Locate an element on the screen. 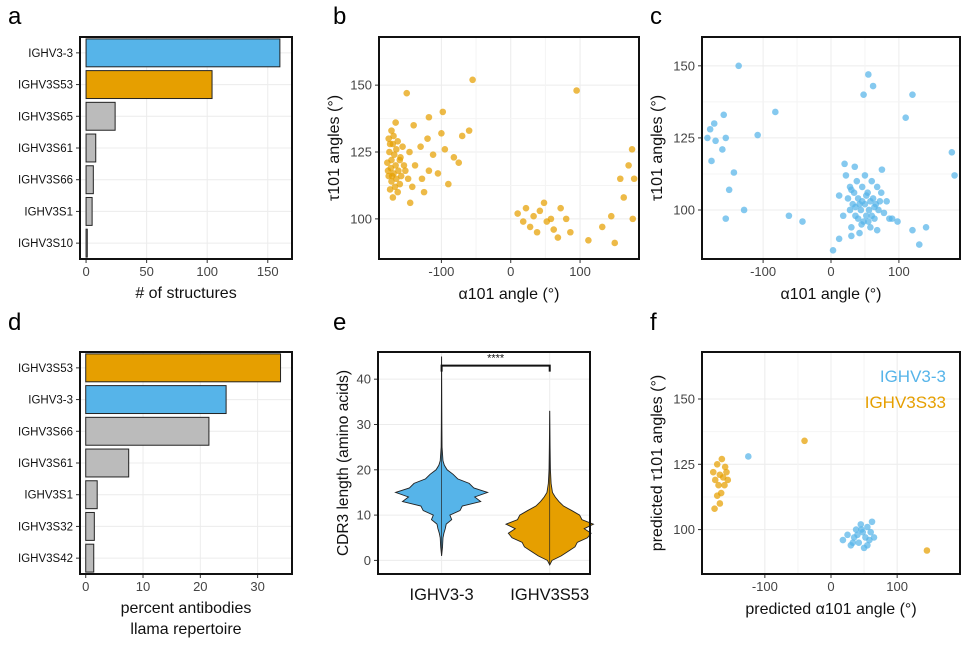 The height and width of the screenshot is (648, 973). axis-title-y: CDR3 length (amino acids) is located at coordinates (343, 463).